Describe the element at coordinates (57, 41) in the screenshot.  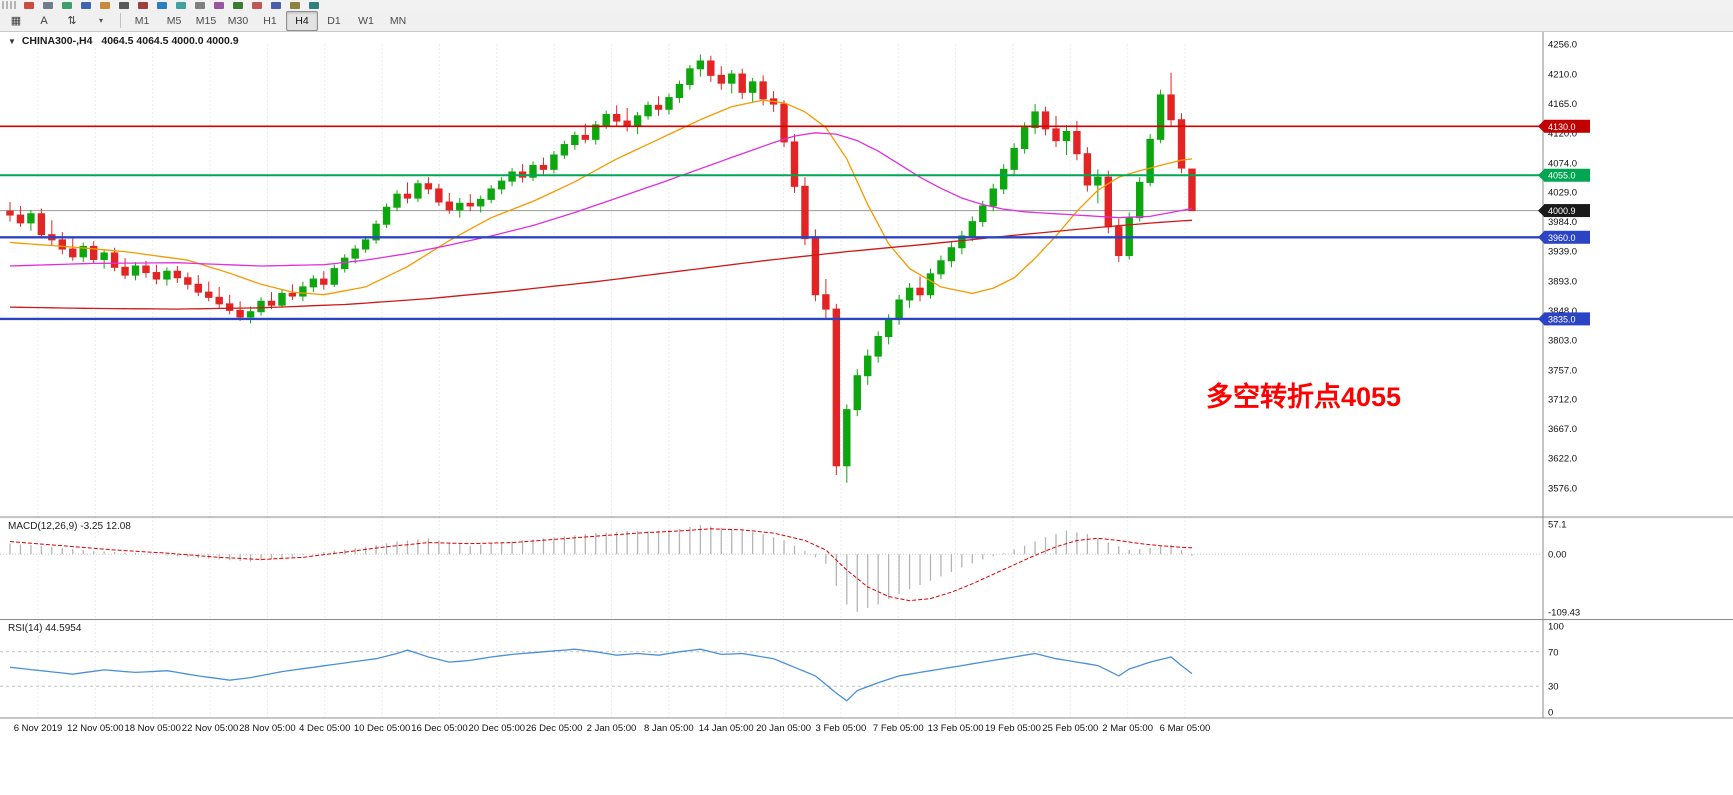
I see `symbol-name: CHINA300-,H4` at that location.